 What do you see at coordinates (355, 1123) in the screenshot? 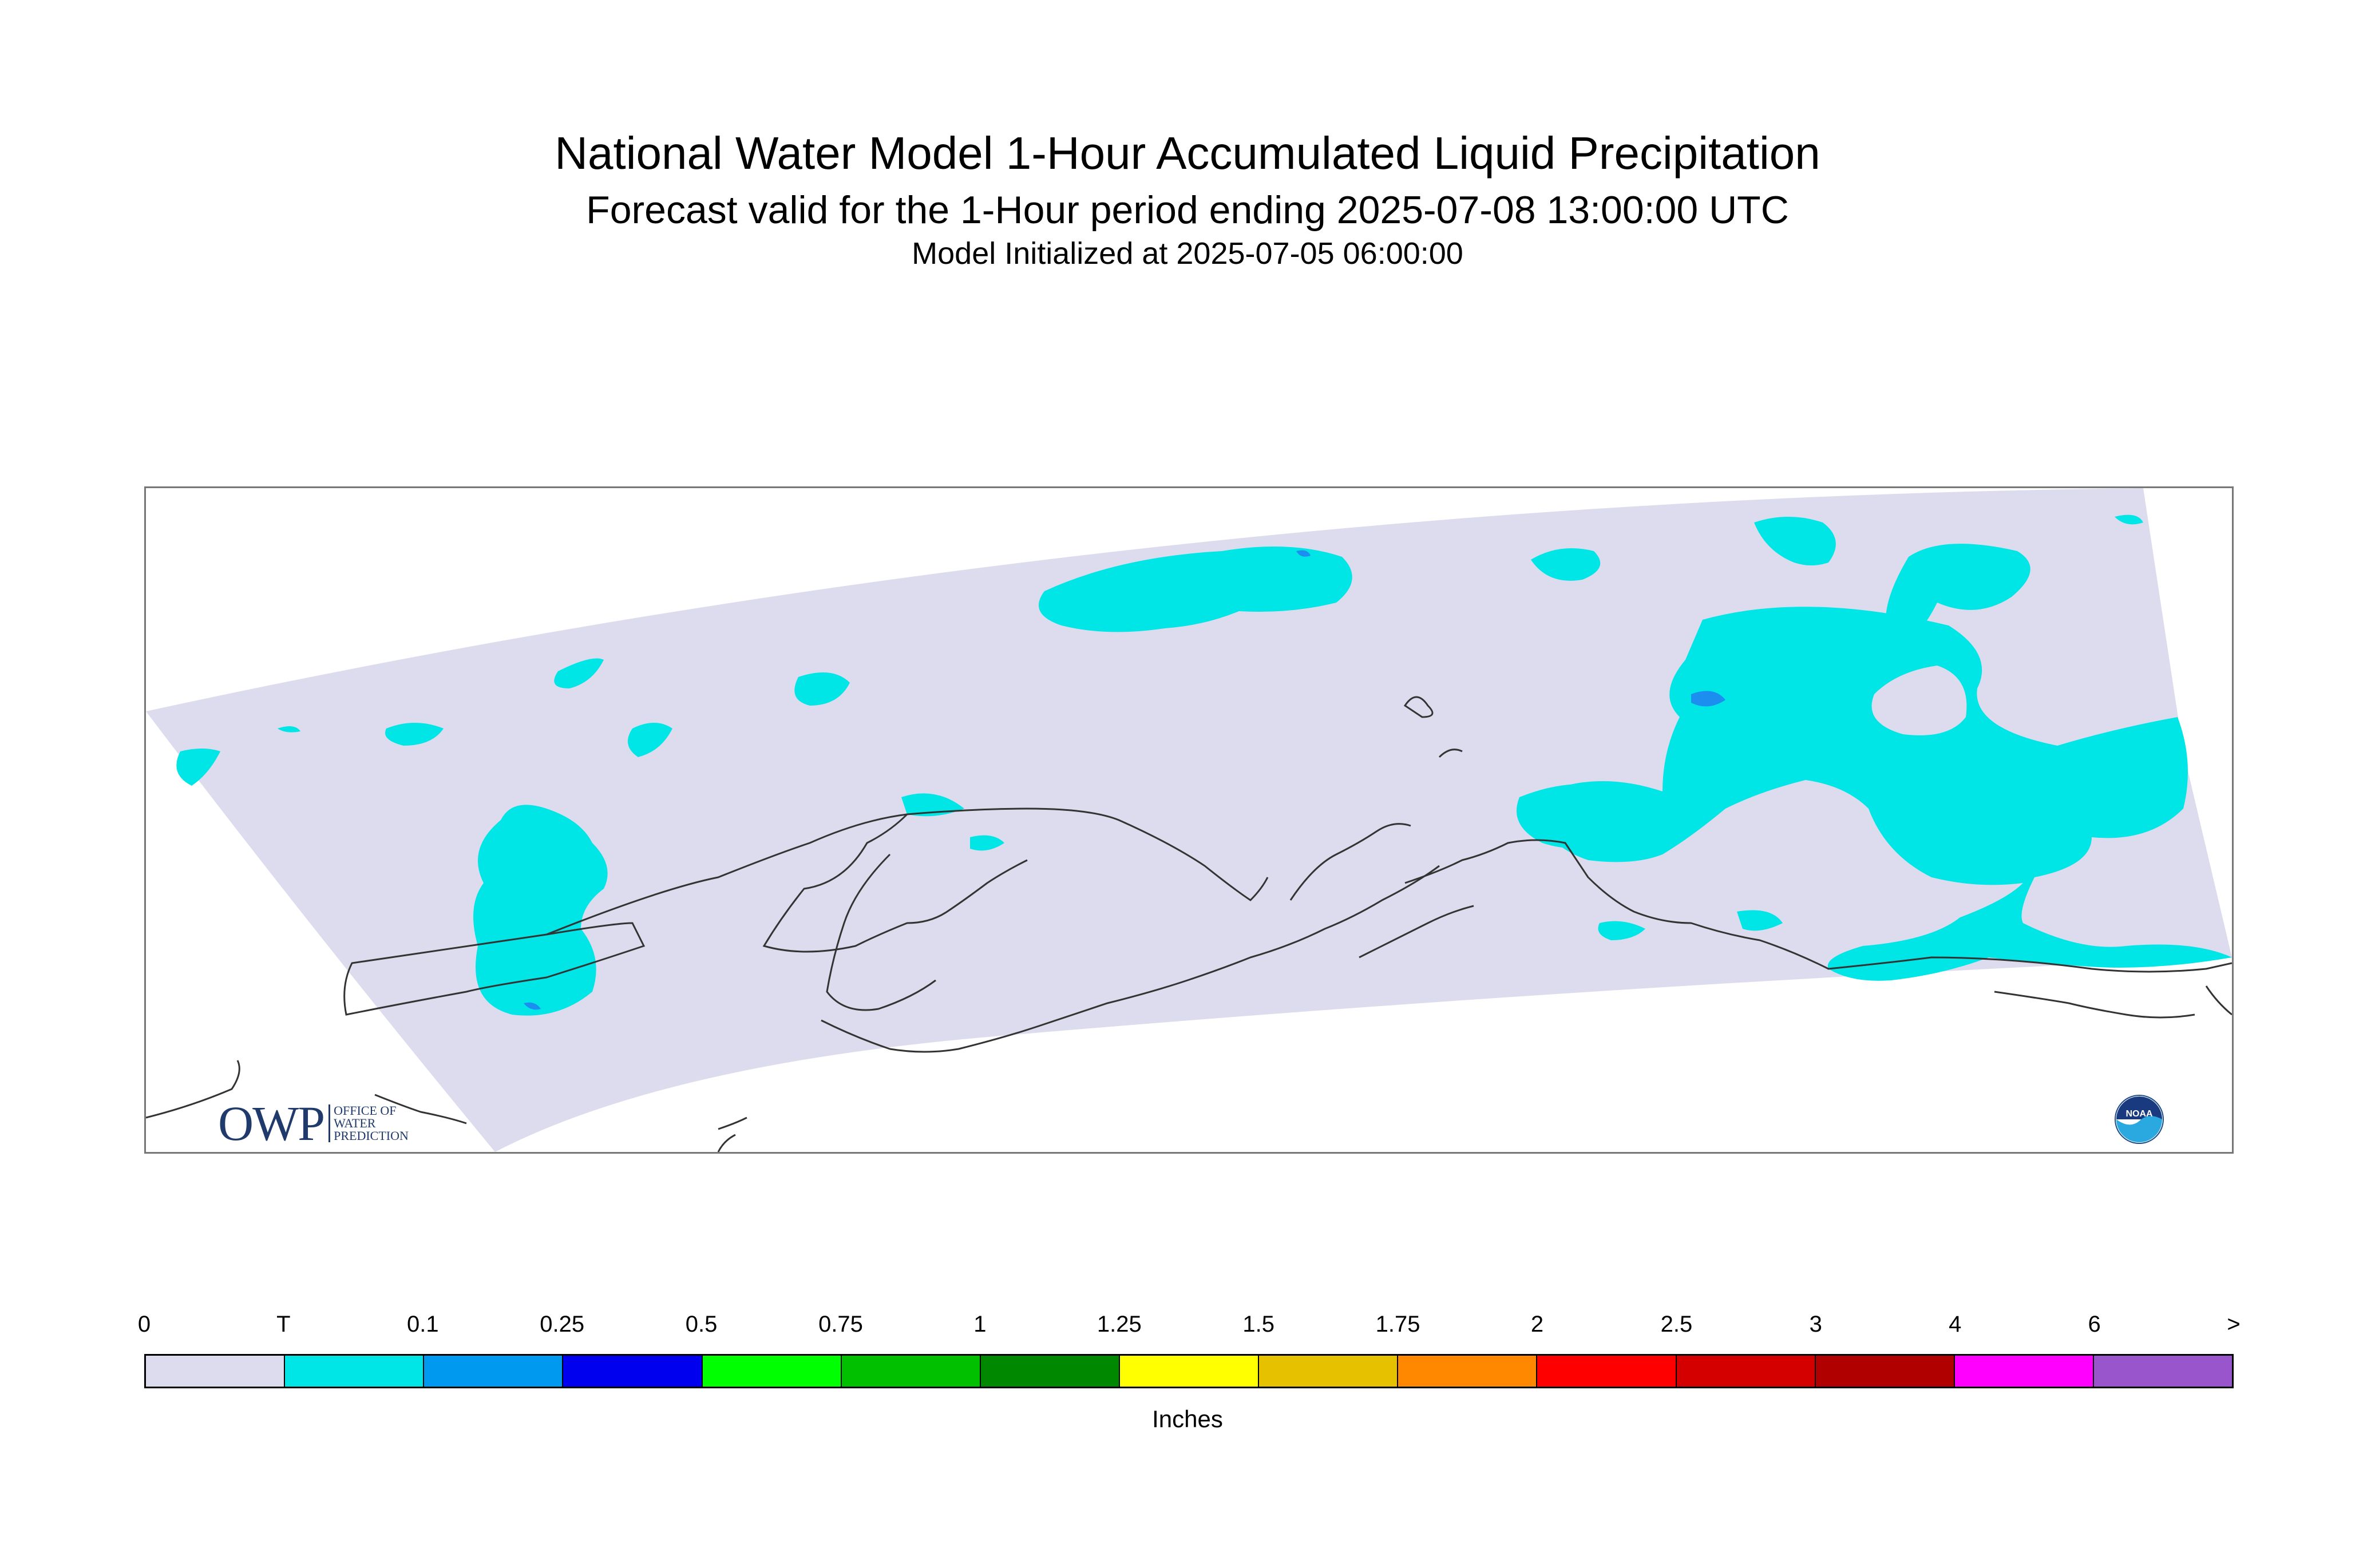
I see `owp-logo-line-2: WATER` at bounding box center [355, 1123].